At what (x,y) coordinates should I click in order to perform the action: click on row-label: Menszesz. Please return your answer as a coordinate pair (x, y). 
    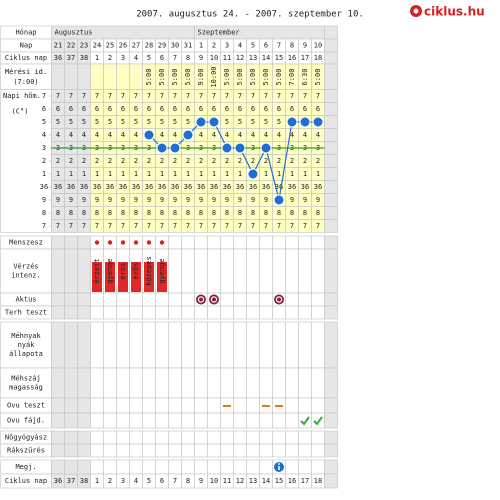
    Looking at the image, I should click on (26, 243).